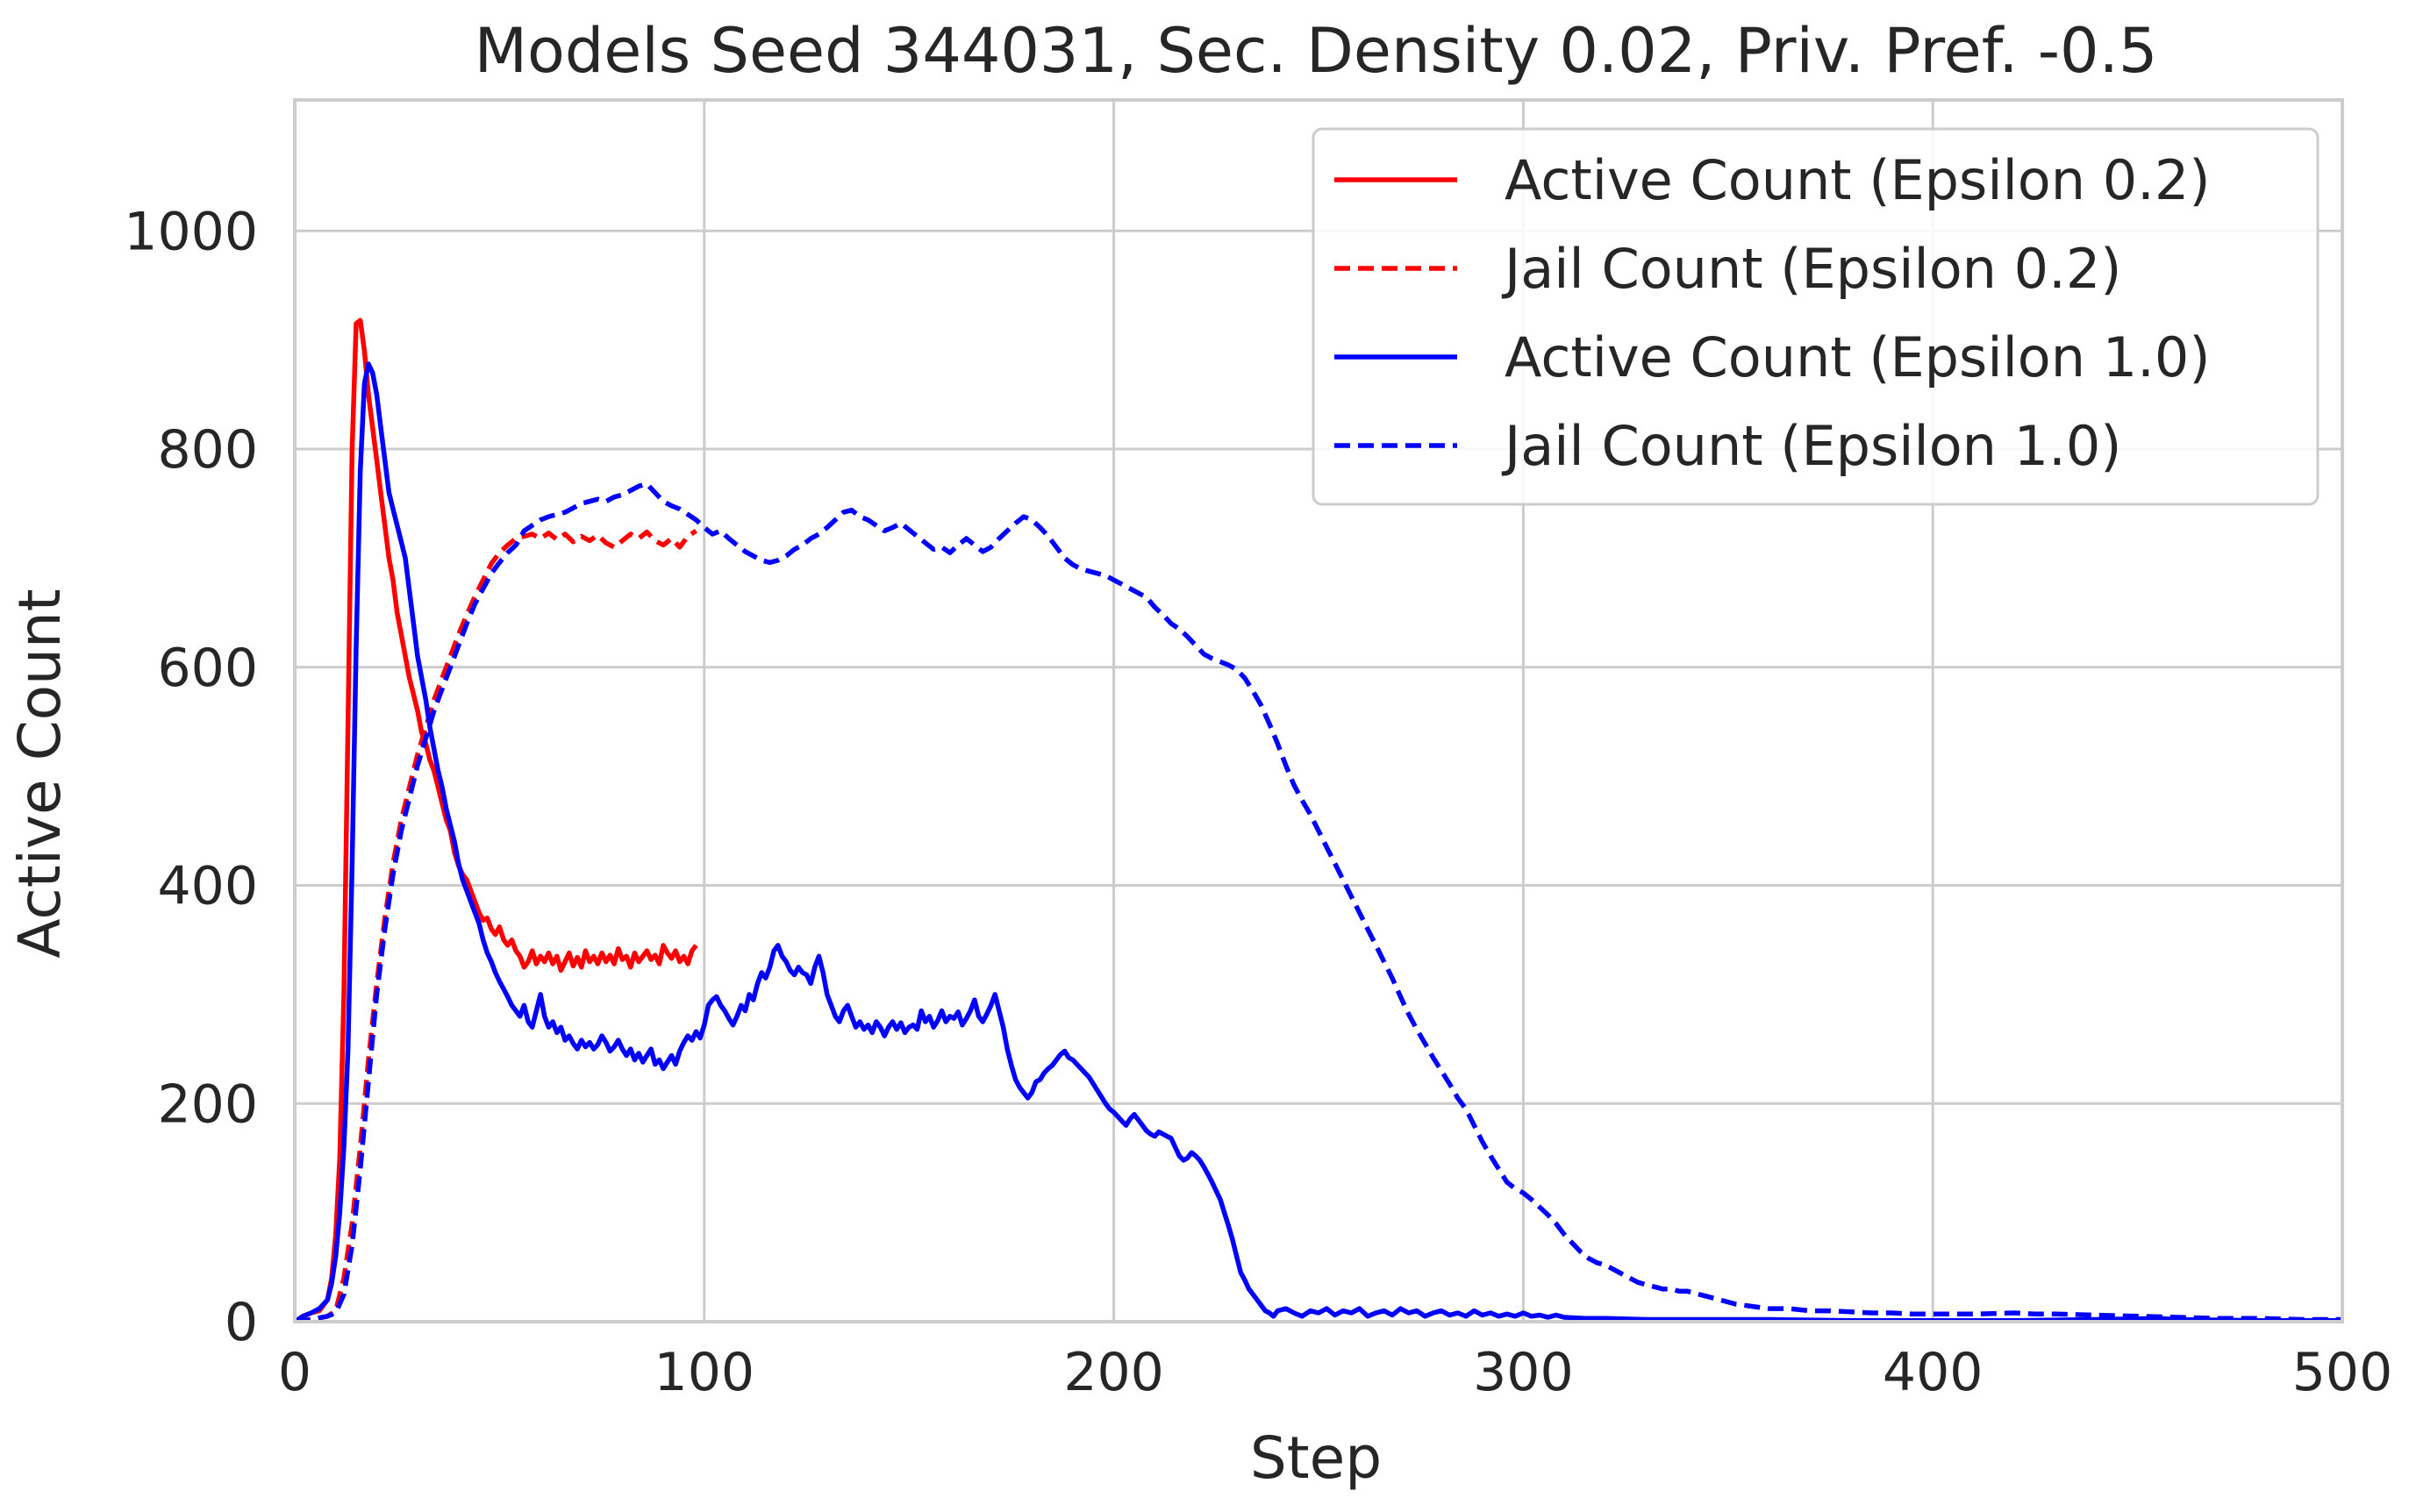 Image resolution: width=2416 pixels, height=1512 pixels. Describe the element at coordinates (207, 668) in the screenshot. I see `y-tick-label: 600` at that location.